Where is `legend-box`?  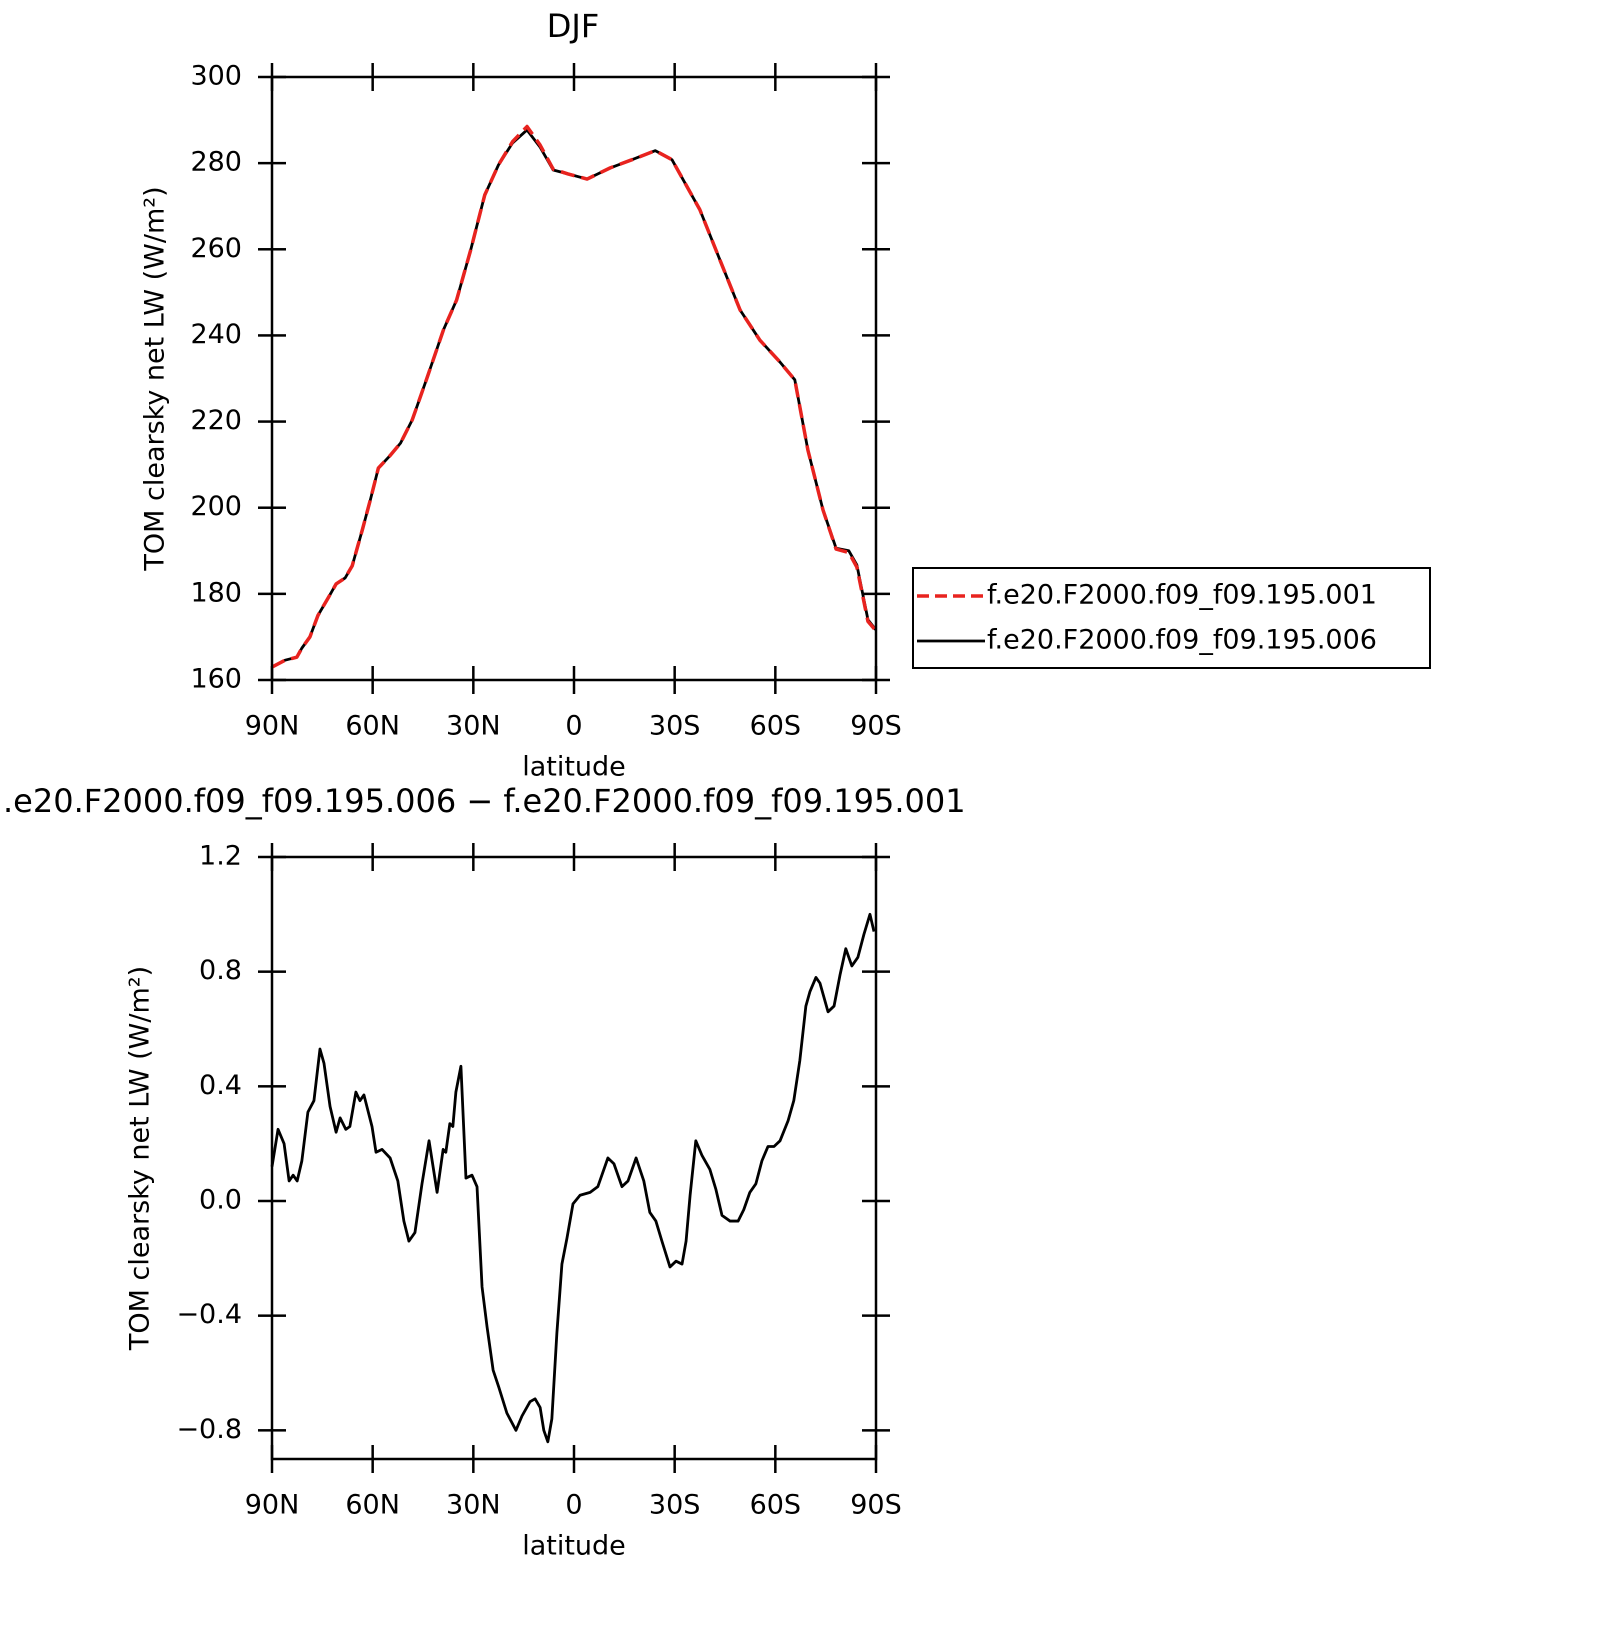
legend-box is located at coordinates (1171, 618).